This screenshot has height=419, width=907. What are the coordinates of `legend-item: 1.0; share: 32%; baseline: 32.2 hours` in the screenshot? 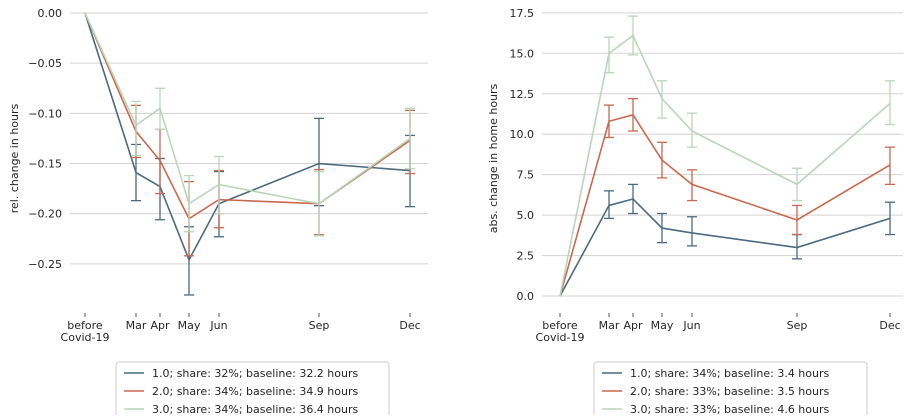 It's located at (241, 373).